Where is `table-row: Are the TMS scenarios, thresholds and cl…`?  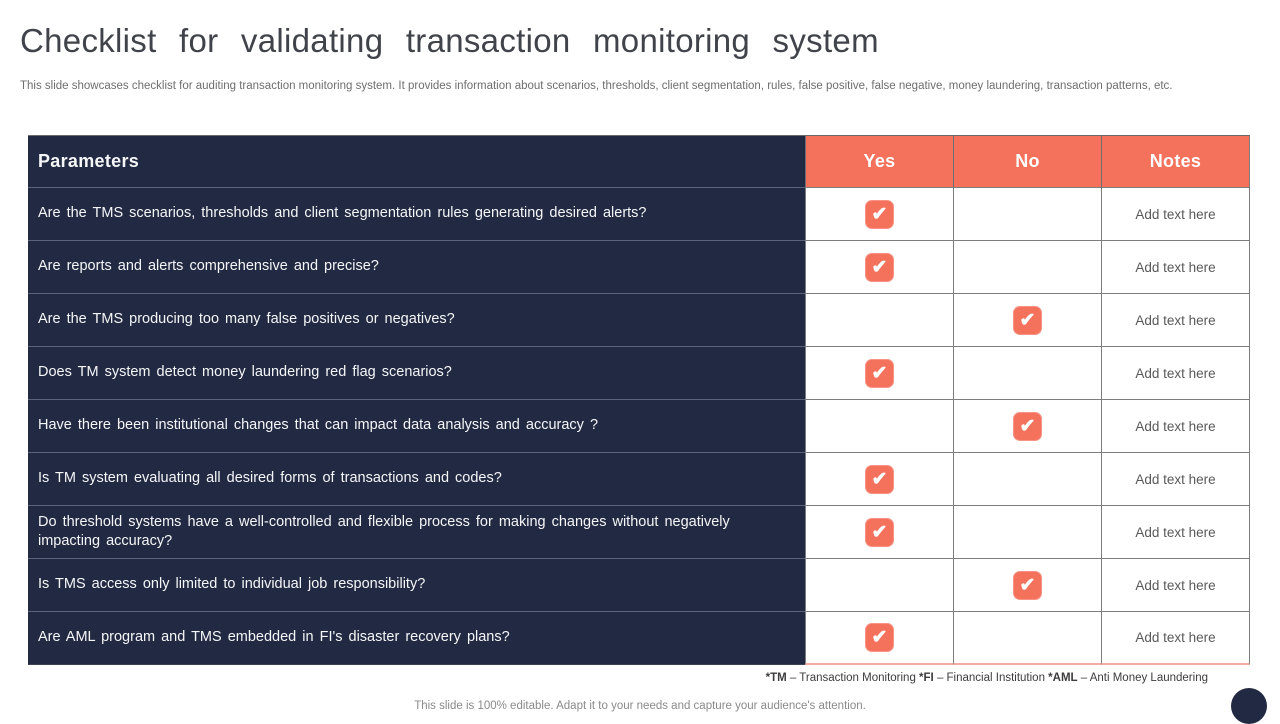 table-row: Are the TMS scenarios, thresholds and cl… is located at coordinates (639, 214).